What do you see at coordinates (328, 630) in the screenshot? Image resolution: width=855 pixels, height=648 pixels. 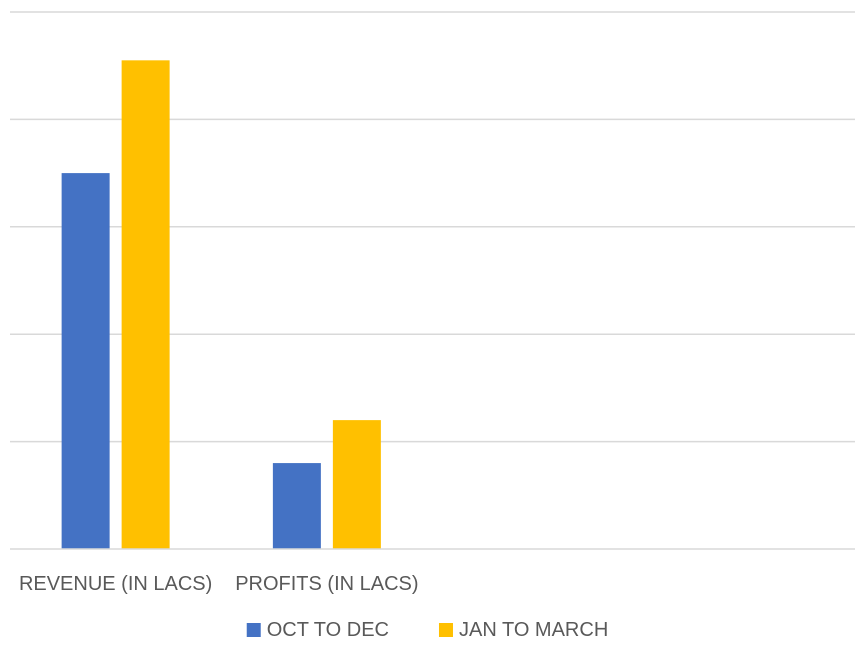 I see `legend-label-oct-to-dec: OCT TO DEC` at bounding box center [328, 630].